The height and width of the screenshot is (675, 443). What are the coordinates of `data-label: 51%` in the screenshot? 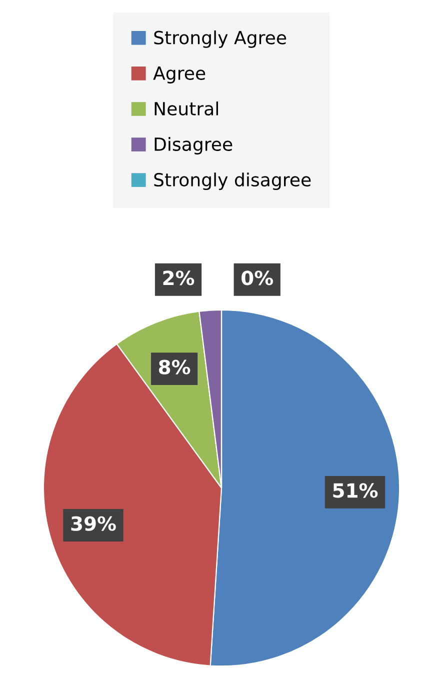 It's located at (355, 490).